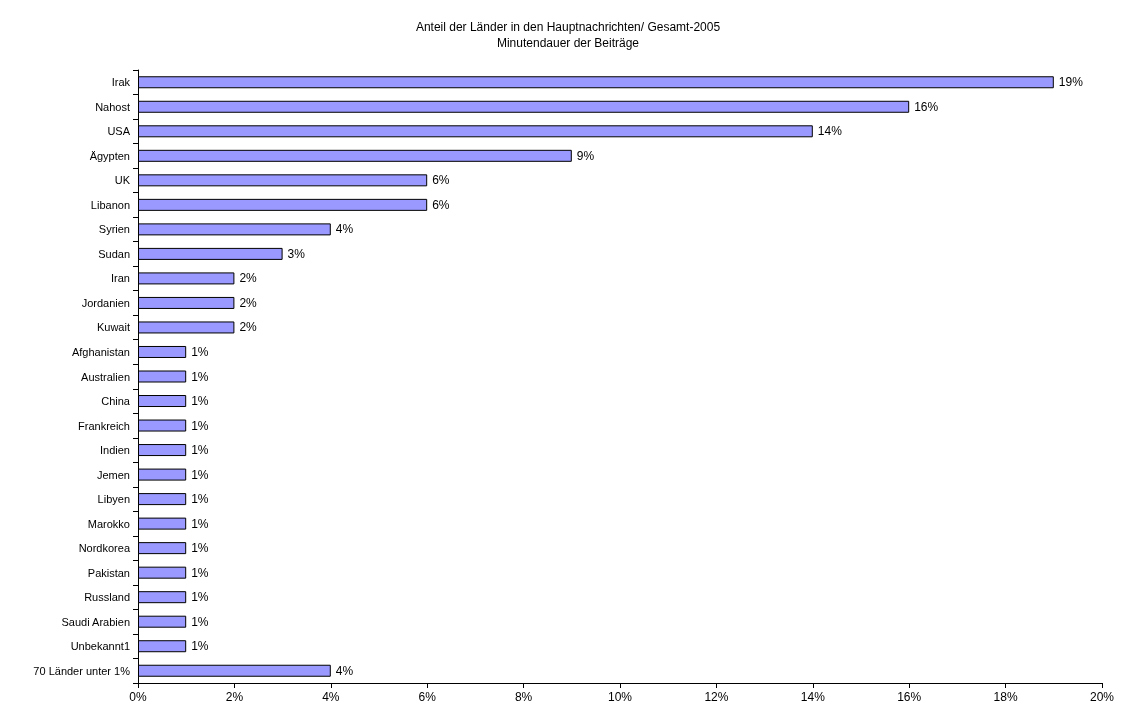  I want to click on x-tick-label: 8%, so click(523, 697).